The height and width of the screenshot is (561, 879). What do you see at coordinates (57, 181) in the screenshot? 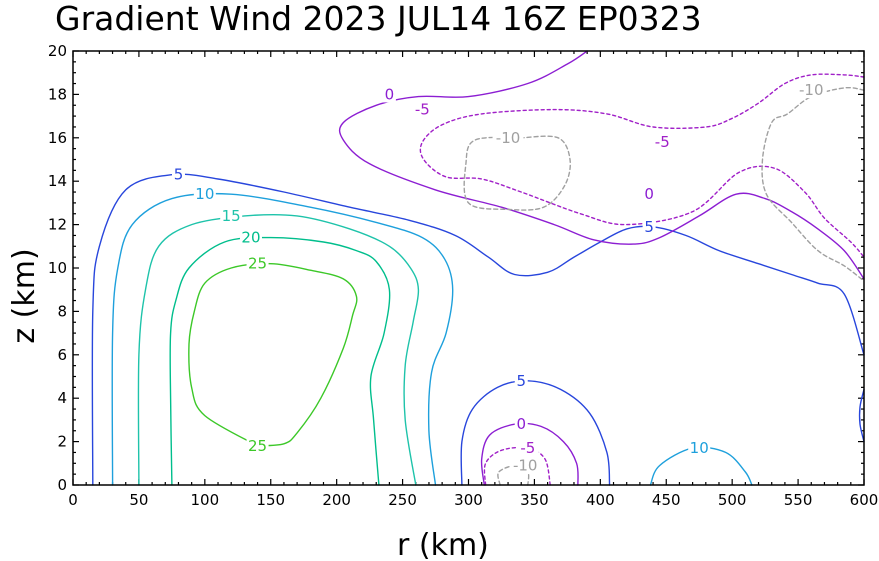
I see `y-tick-label: 14` at bounding box center [57, 181].